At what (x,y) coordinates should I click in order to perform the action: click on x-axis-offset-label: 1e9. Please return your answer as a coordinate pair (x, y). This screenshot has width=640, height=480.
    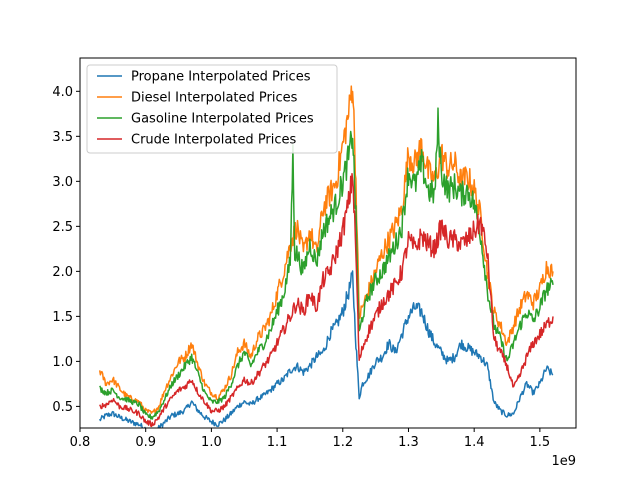
    Looking at the image, I should click on (563, 461).